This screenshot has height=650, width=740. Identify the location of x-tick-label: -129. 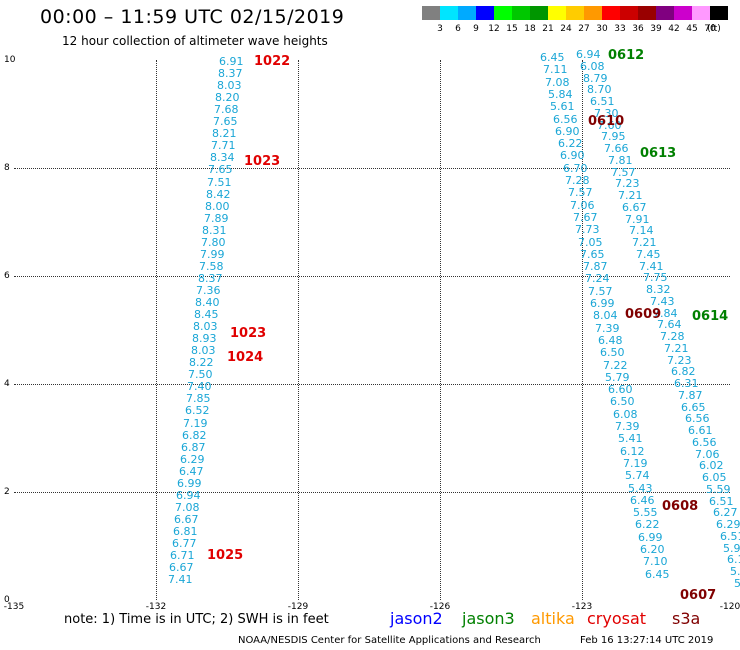
(298, 607).